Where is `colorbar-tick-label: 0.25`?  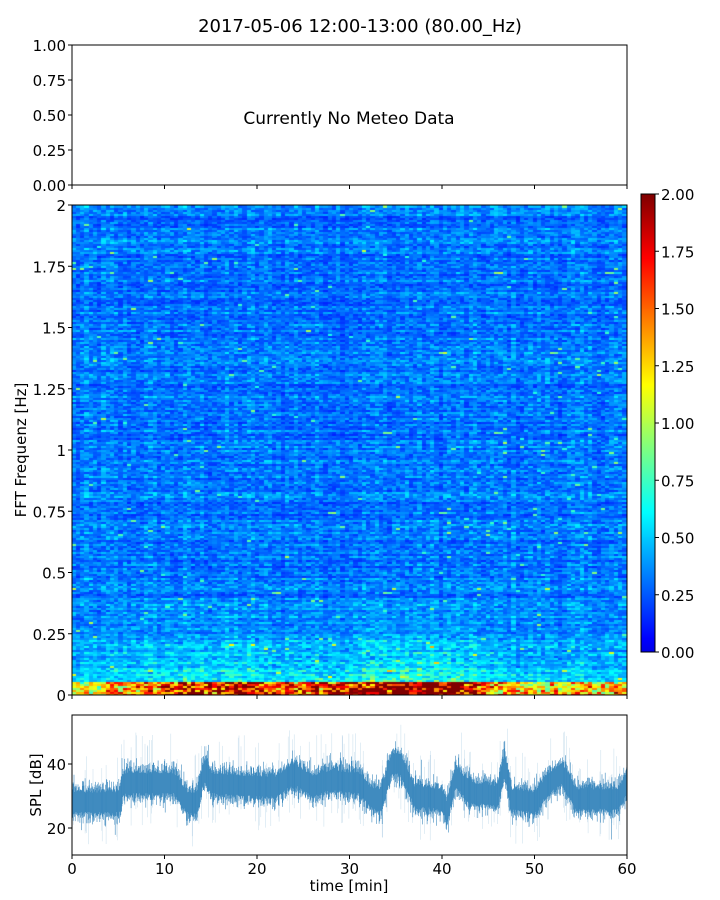
colorbar-tick-label: 0.25 is located at coordinates (677, 596).